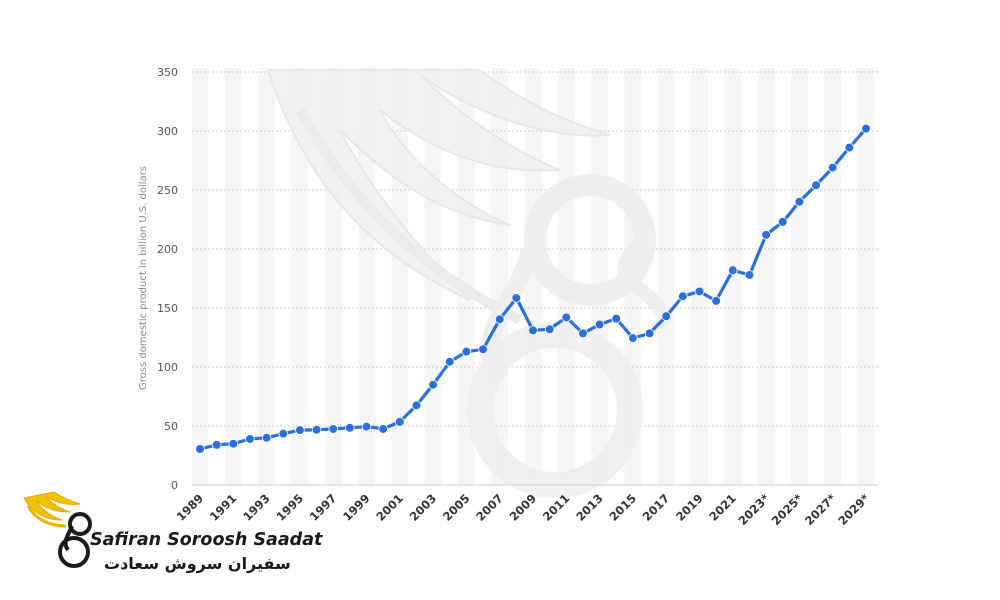 The height and width of the screenshot is (600, 1000). I want to click on x-tick-label: 2001, so click(389, 507).